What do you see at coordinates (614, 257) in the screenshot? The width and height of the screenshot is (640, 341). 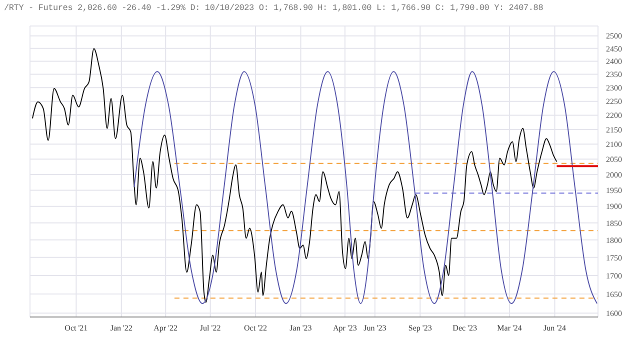 I see `y-tick-label: 1750` at bounding box center [614, 257].